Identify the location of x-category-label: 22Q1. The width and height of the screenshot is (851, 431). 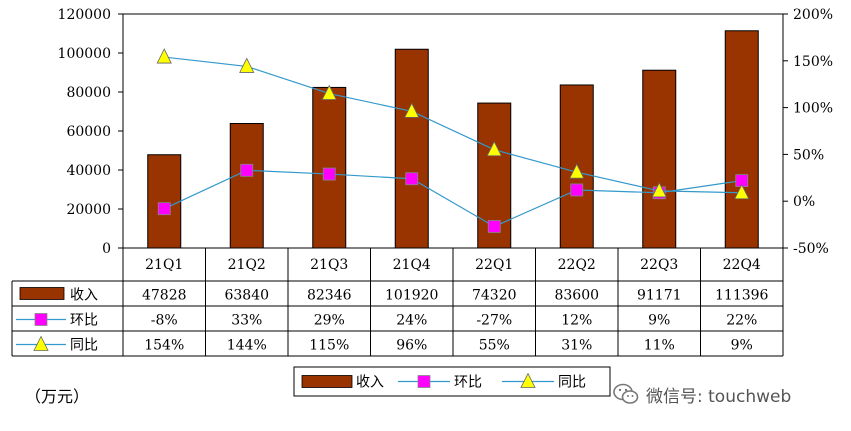
(494, 265).